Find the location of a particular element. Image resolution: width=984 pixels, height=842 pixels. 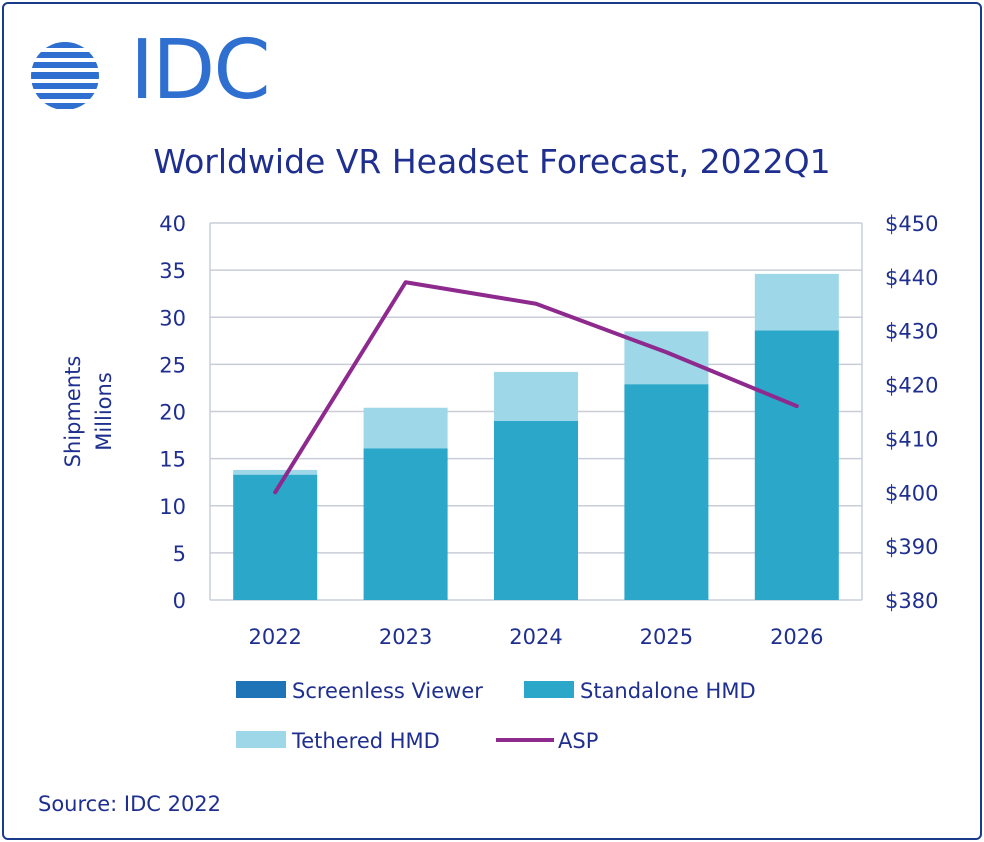

y-axis-label-line-2: Millions is located at coordinates (104, 411).